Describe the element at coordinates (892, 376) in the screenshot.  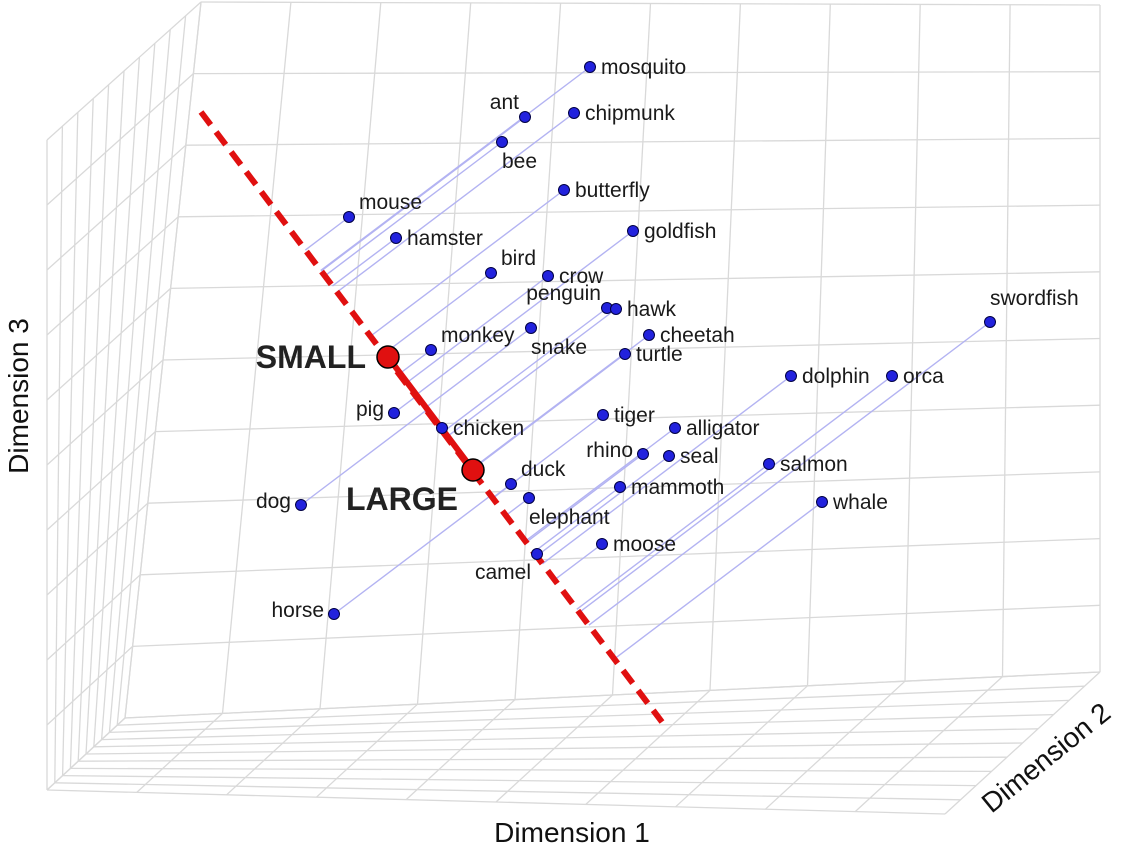
I see `point-orca` at that location.